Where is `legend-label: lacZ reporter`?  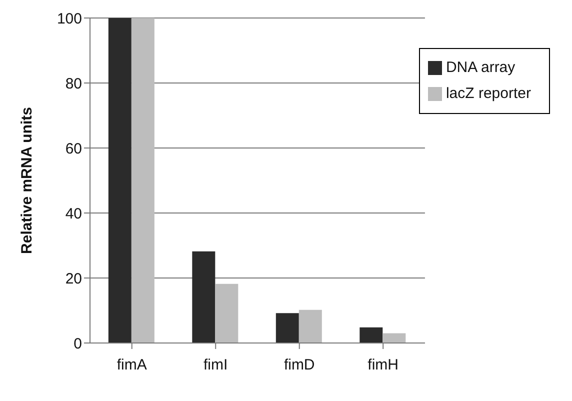
legend-label: lacZ reporter is located at coordinates (488, 93).